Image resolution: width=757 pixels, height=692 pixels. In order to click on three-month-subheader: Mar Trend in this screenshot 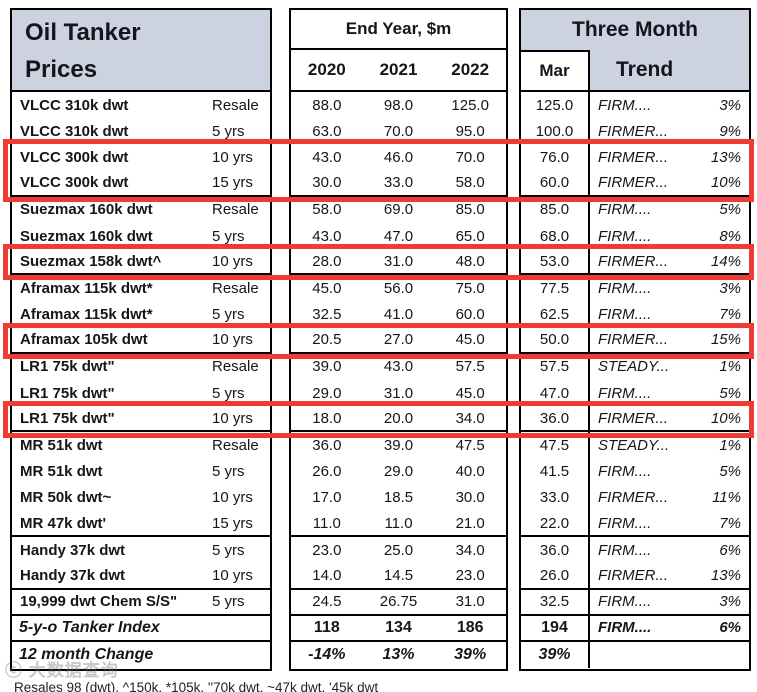, I will do `click(635, 70)`.